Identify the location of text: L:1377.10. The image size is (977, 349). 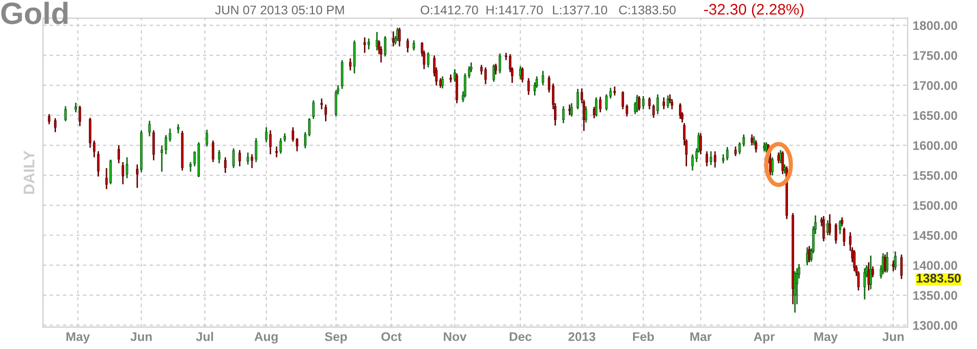
(580, 10).